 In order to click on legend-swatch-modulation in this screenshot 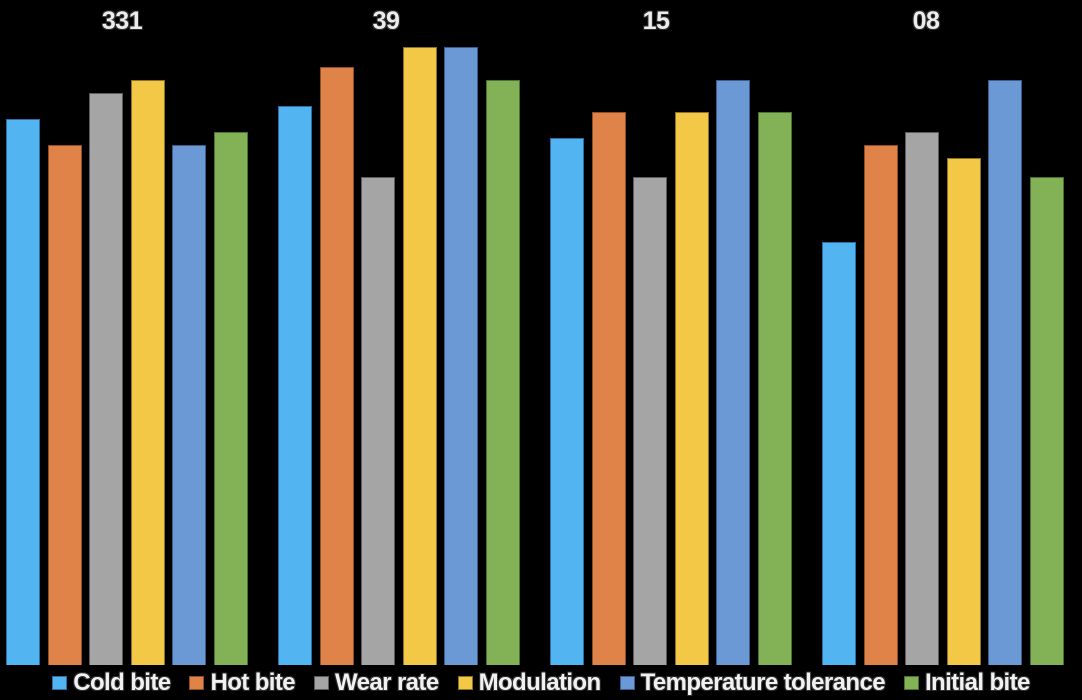, I will do `click(465, 683)`.